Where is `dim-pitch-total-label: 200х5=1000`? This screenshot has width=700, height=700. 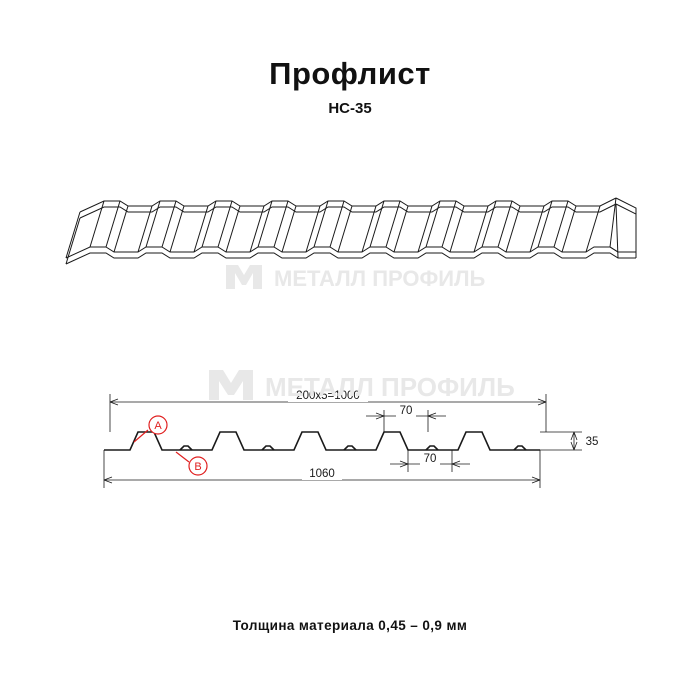 dim-pitch-total-label: 200х5=1000 is located at coordinates (328, 396).